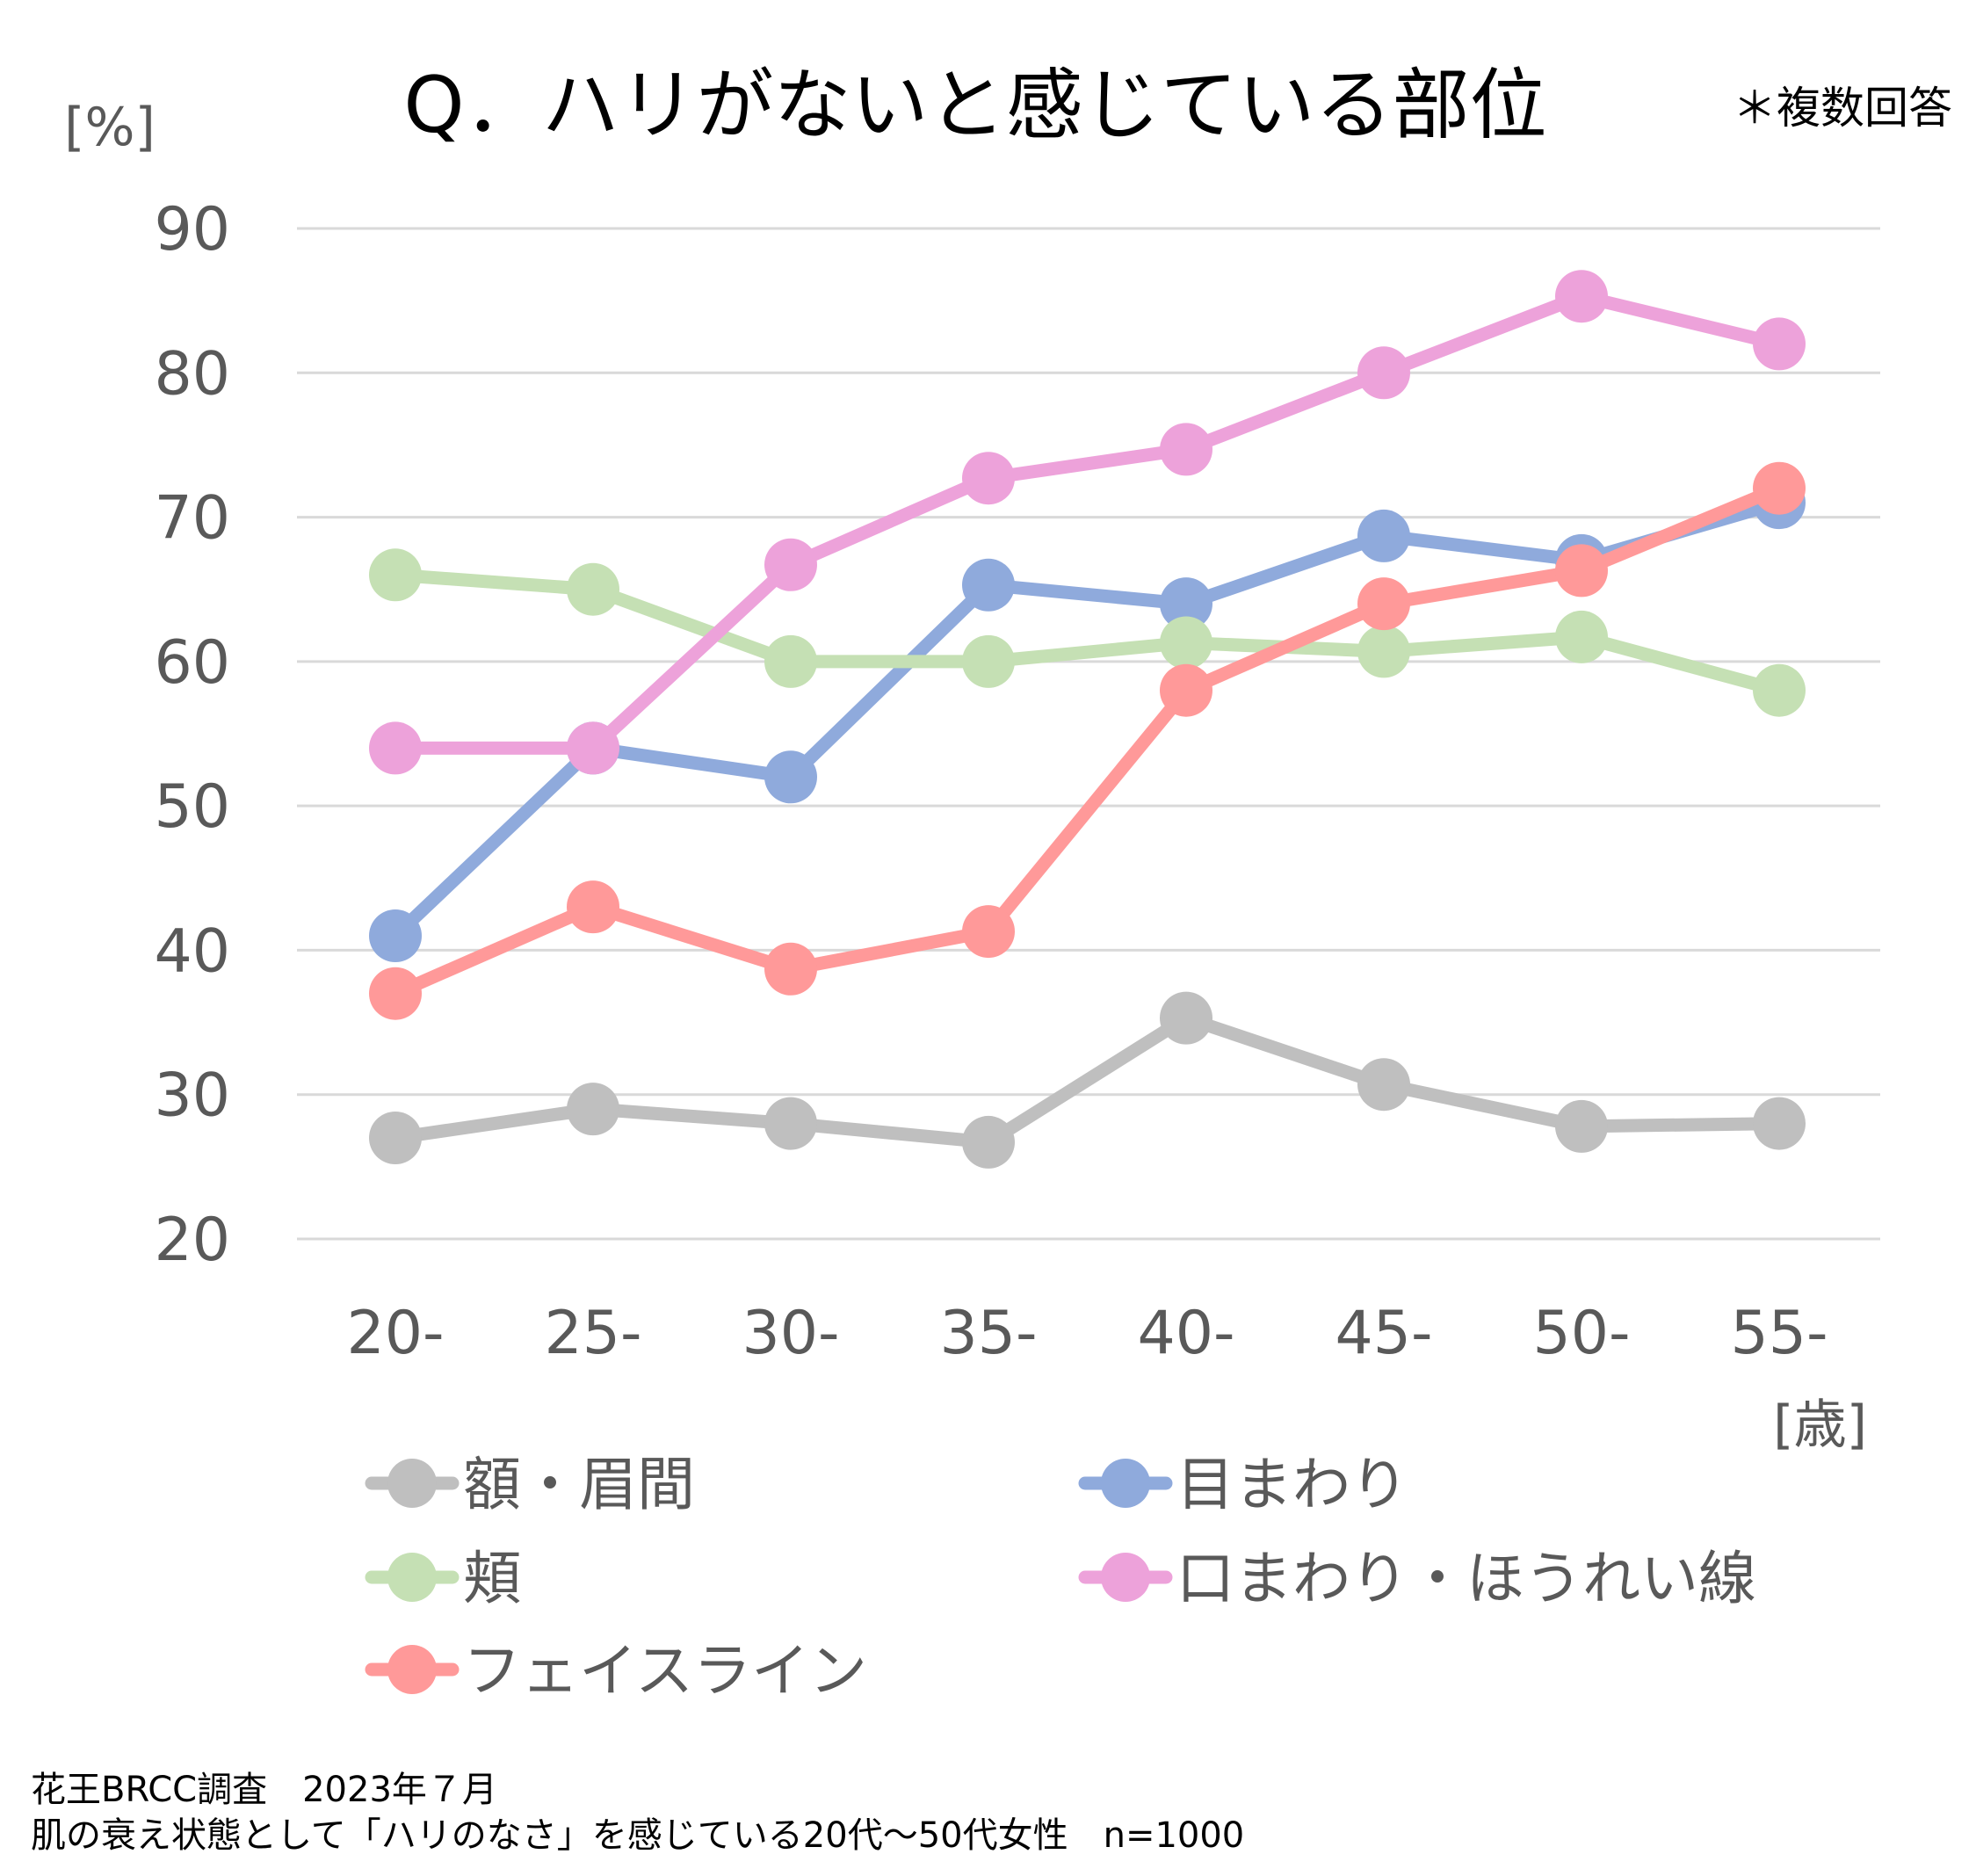  What do you see at coordinates (1581, 1333) in the screenshot?
I see `x-tick-label: 50-` at bounding box center [1581, 1333].